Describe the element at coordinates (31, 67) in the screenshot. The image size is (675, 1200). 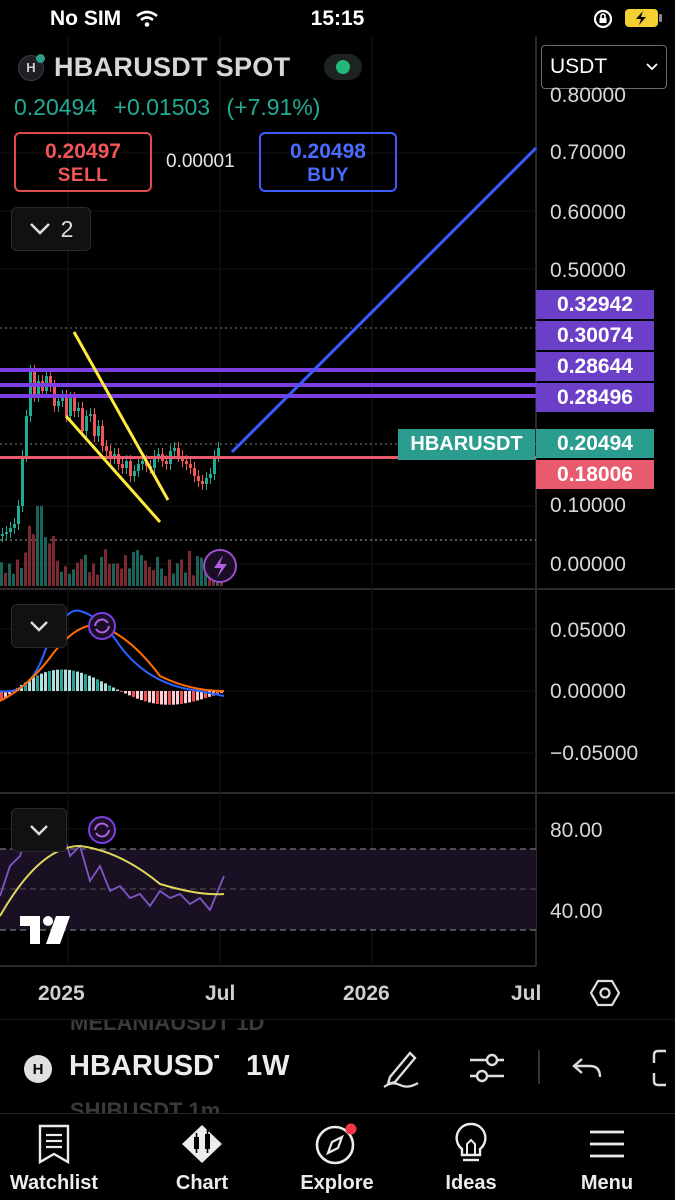
I see `hbar-logo-icon: H` at that location.